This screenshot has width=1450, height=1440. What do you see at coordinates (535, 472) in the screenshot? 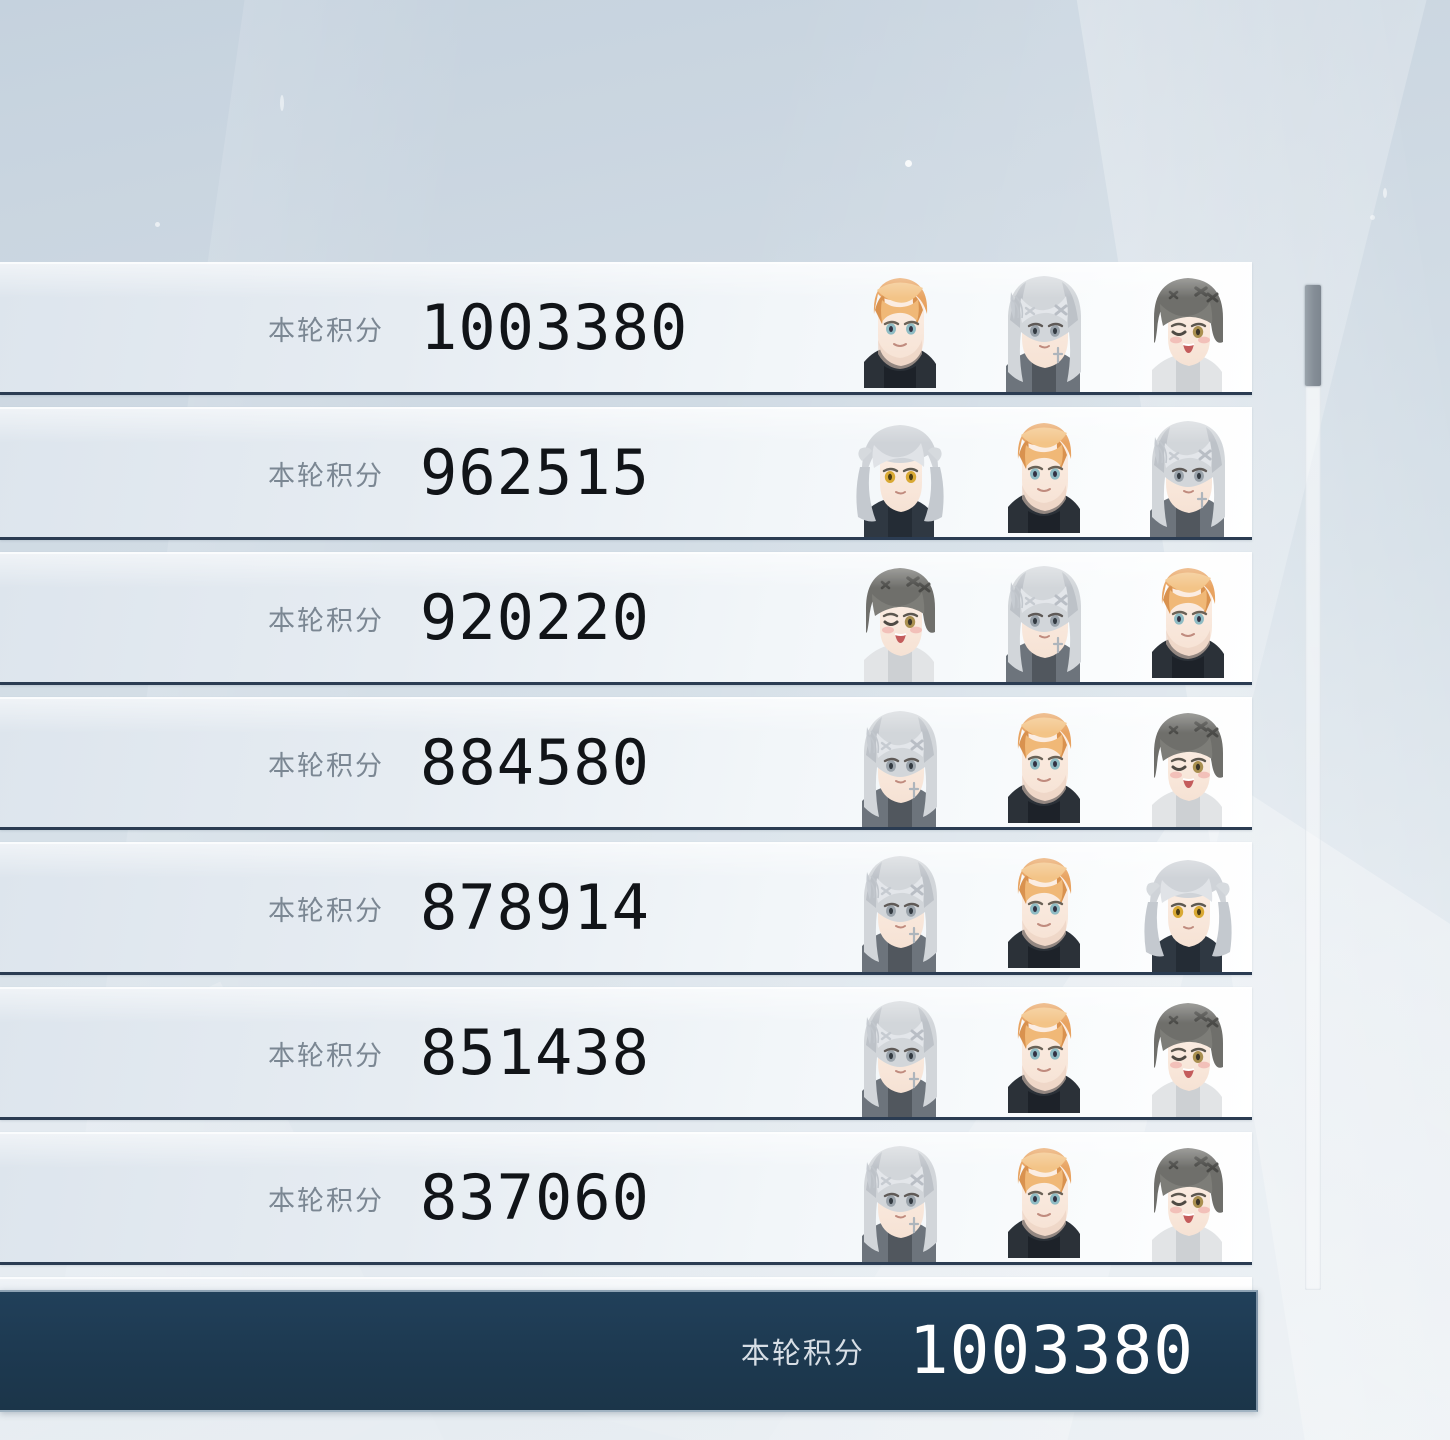
I see `row-score-value: 962515` at bounding box center [535, 472].